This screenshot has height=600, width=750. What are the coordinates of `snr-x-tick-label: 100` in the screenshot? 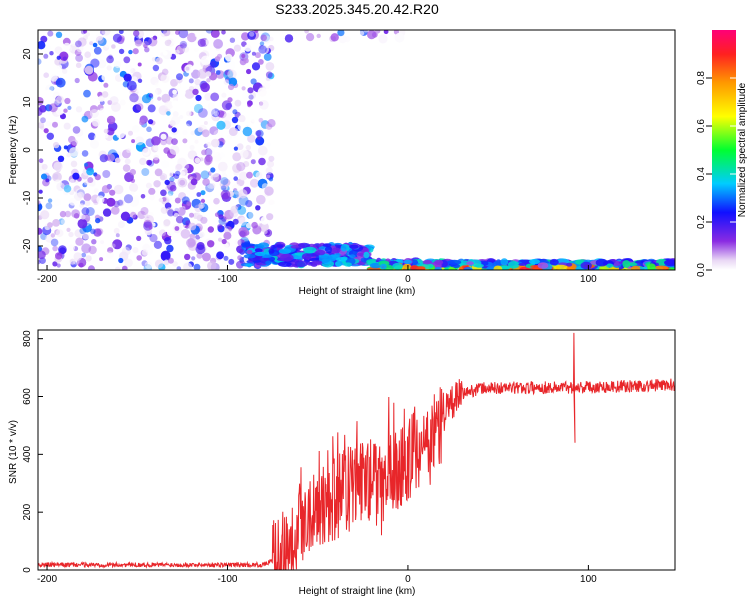 It's located at (588, 579).